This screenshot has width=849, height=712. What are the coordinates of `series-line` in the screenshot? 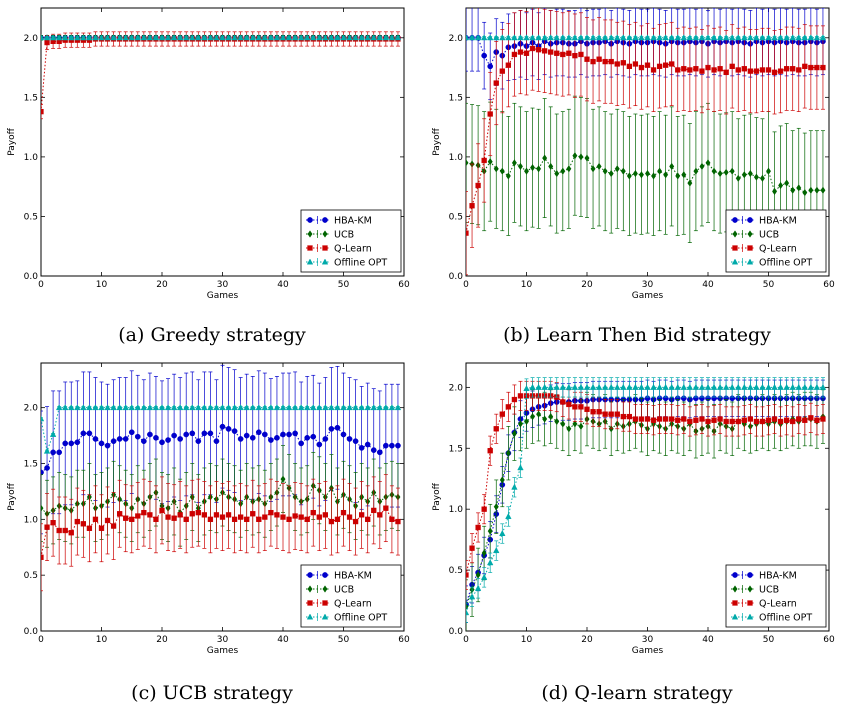 It's located at (644, 499).